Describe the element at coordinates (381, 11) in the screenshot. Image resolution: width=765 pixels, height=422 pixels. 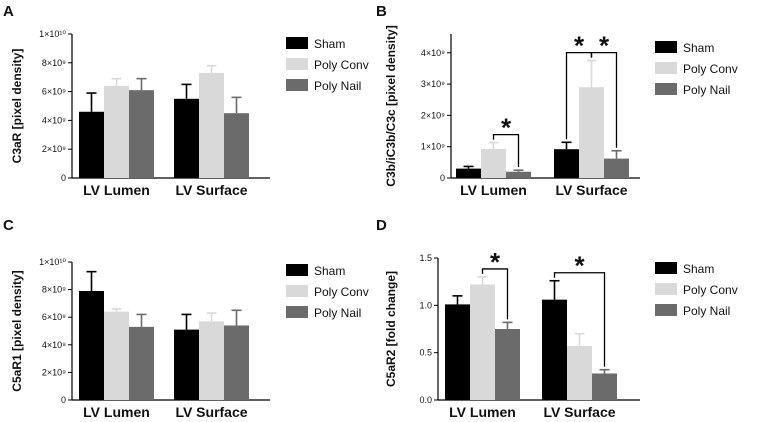
I see `panel-label-b: B` at that location.